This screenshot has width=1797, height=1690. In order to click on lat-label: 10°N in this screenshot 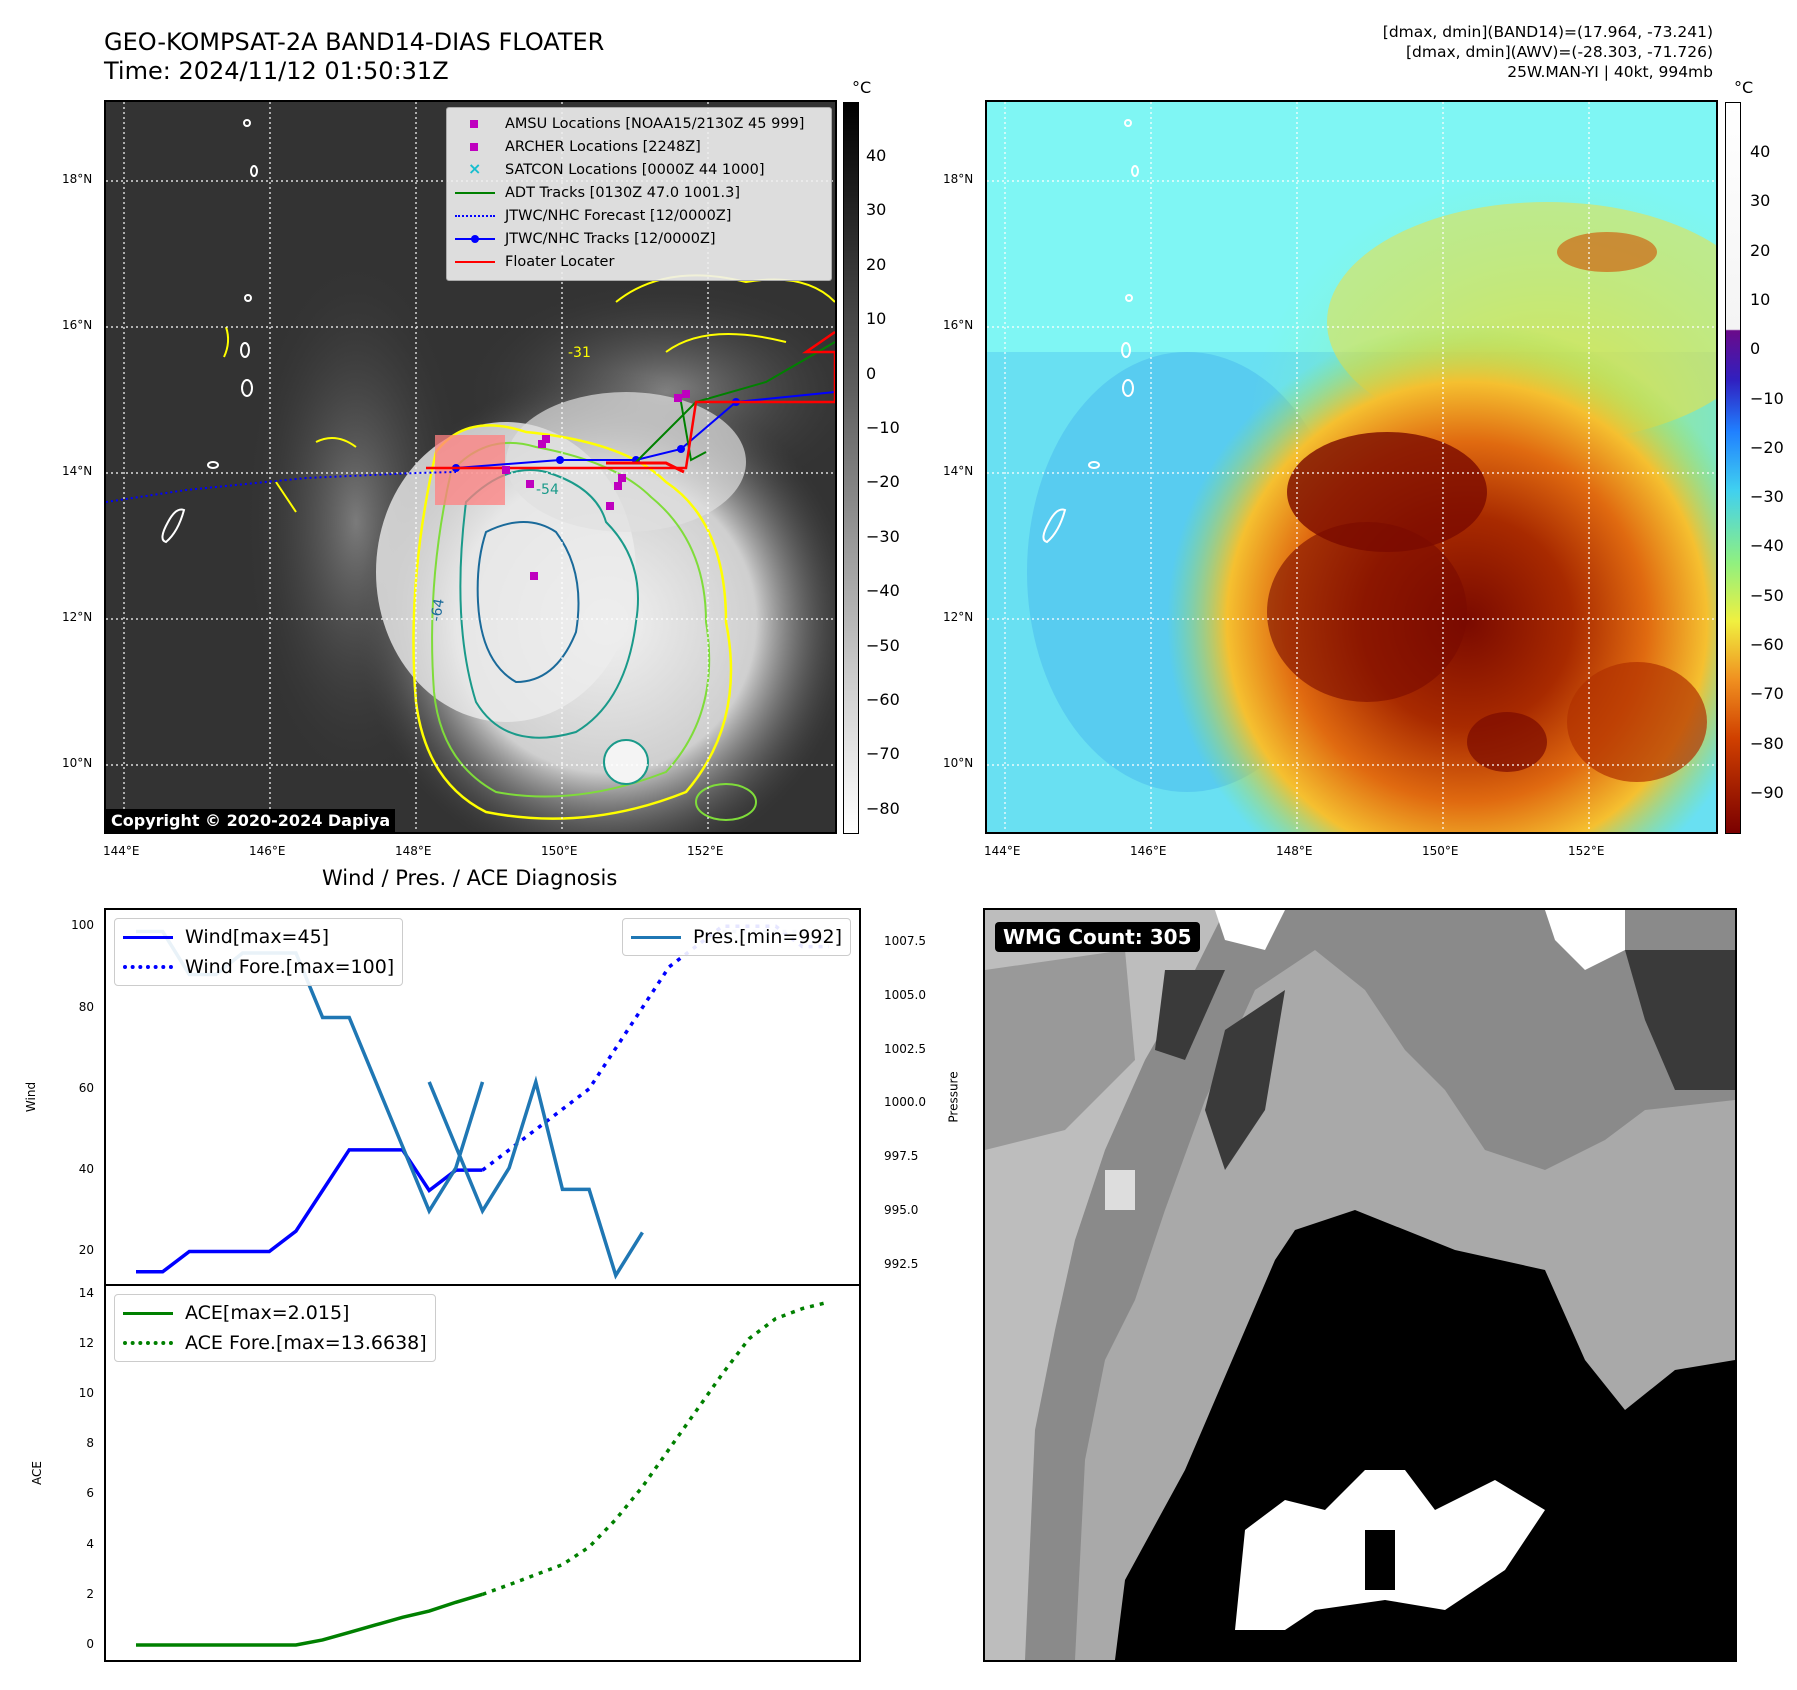, I will do `click(958, 763)`.